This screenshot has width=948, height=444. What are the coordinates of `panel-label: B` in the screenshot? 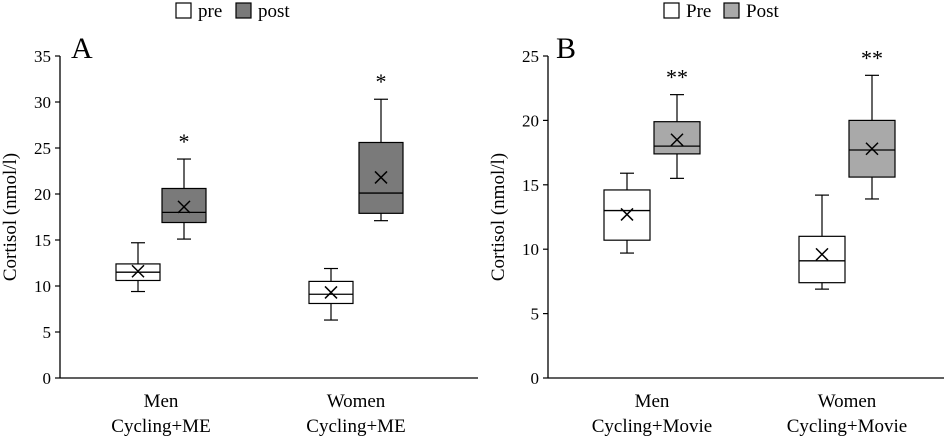 It's located at (566, 48).